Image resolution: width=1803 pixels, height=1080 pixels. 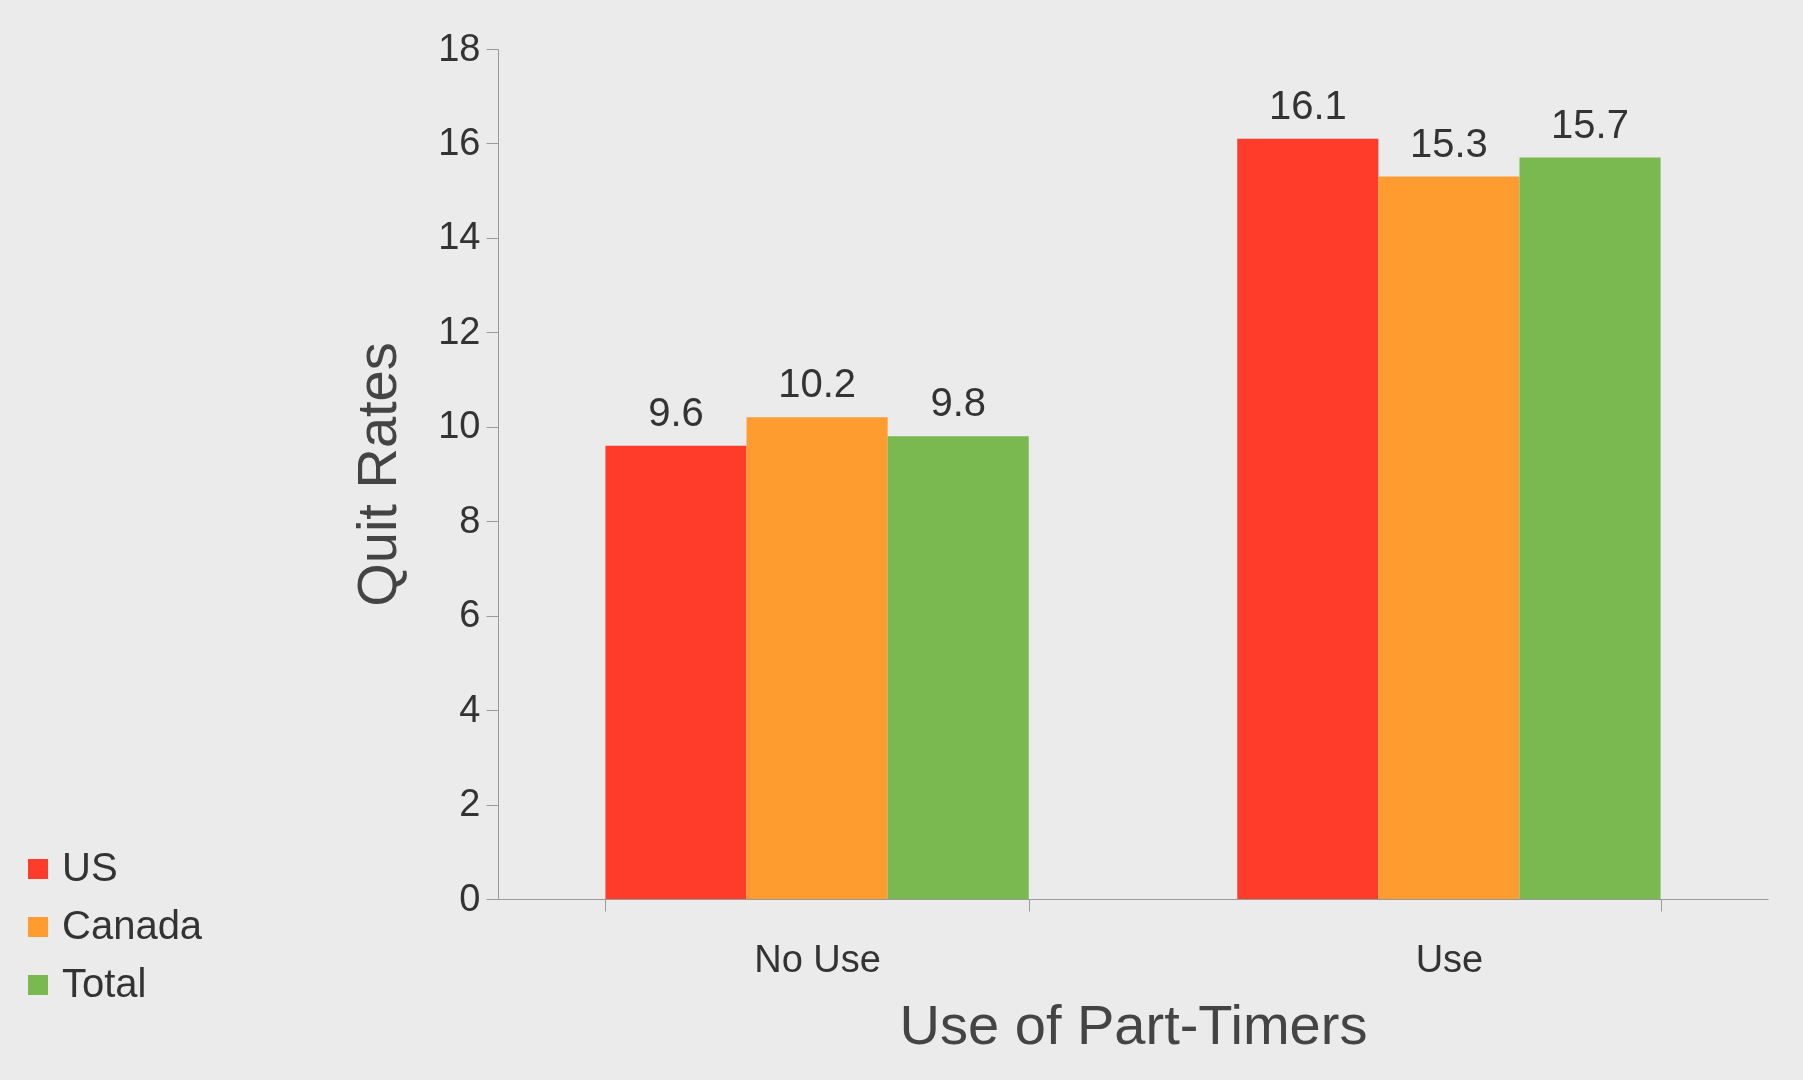 What do you see at coordinates (470, 519) in the screenshot?
I see `y-tick-label: 8` at bounding box center [470, 519].